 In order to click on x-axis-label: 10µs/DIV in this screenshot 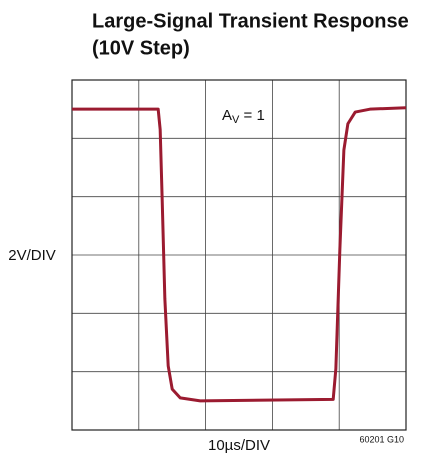, I will do `click(239, 445)`.